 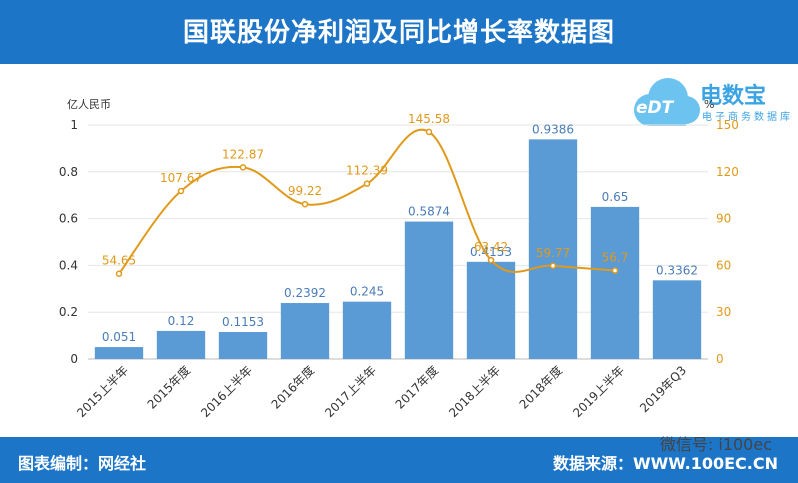 What do you see at coordinates (474, 391) in the screenshot?
I see `x-tick-label: 2018上半年` at bounding box center [474, 391].